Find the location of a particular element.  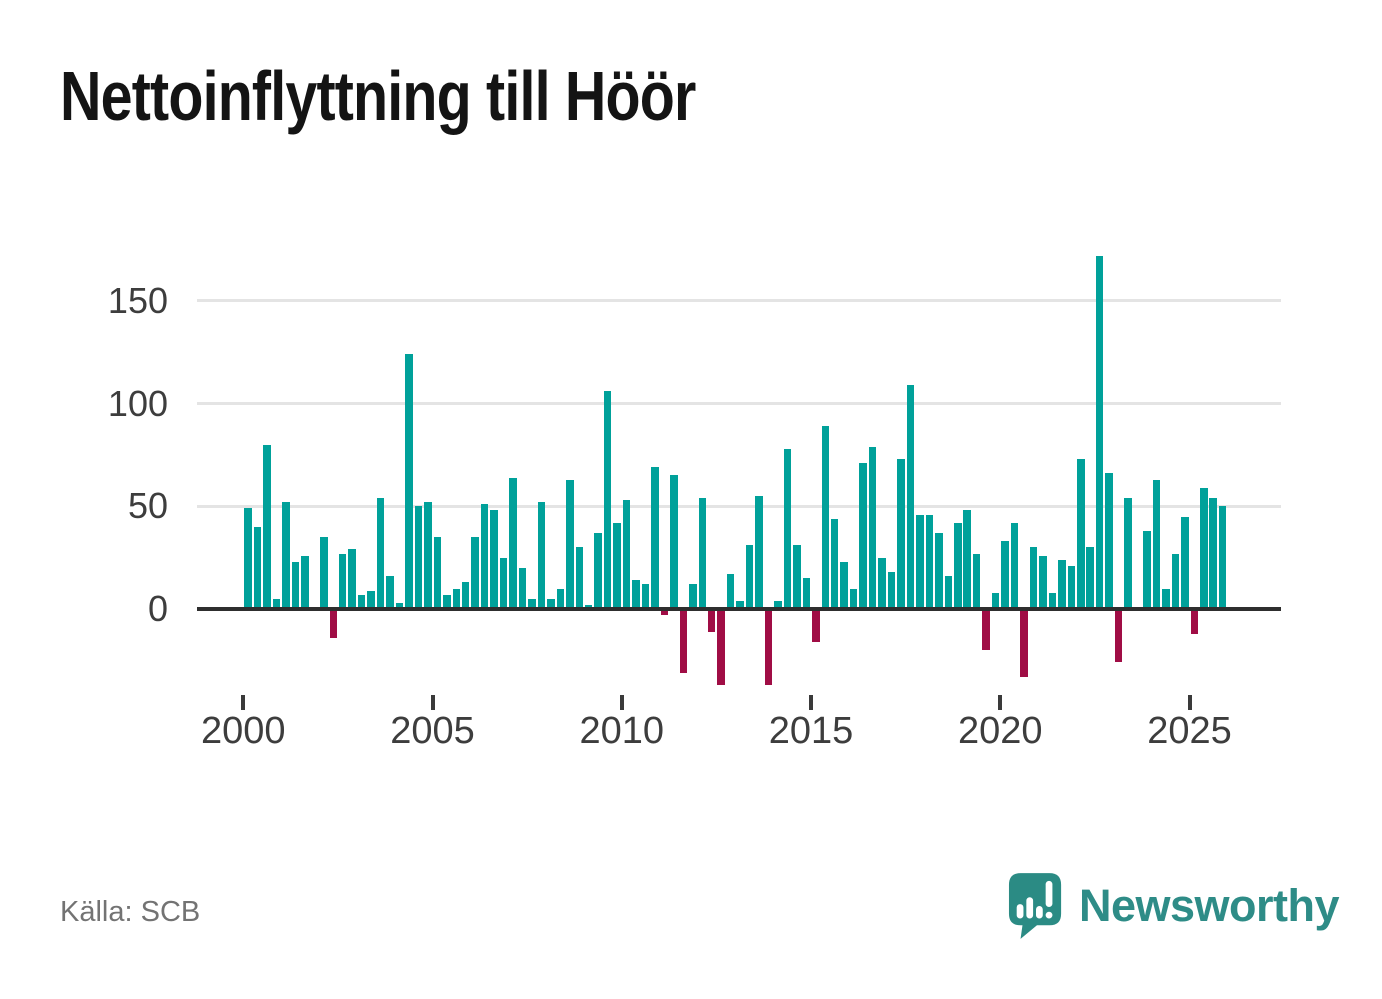

x-axis-tick-label: 2025 is located at coordinates (1189, 731).